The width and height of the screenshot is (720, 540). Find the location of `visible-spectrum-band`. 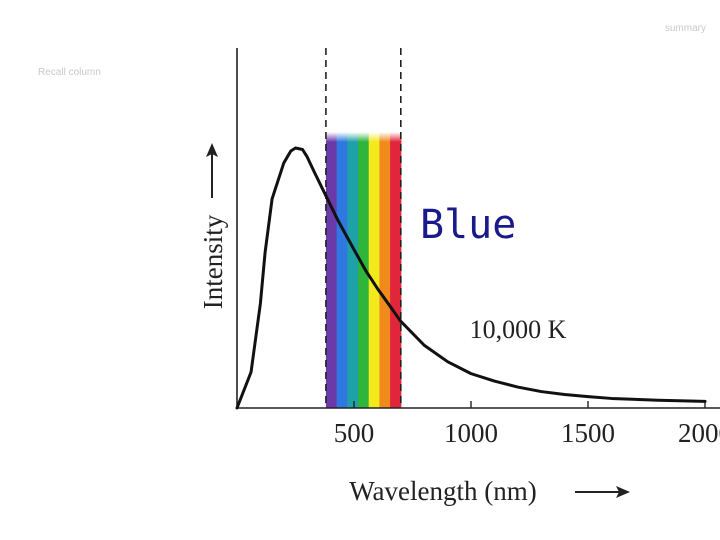

visible-spectrum-band is located at coordinates (363, 270).